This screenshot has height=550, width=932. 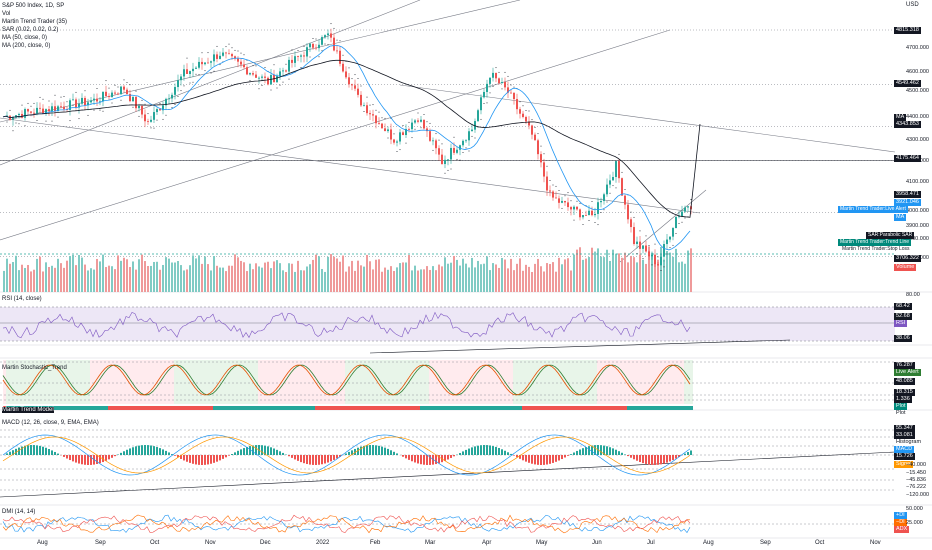 I want to click on dmi-label: DMI (14, 14), so click(x=19, y=512).